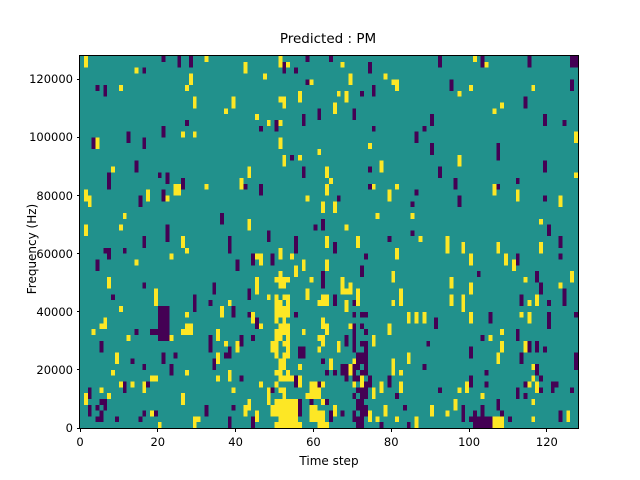 Image resolution: width=640 pixels, height=480 pixels. I want to click on x-tick-label: 20, so click(158, 442).